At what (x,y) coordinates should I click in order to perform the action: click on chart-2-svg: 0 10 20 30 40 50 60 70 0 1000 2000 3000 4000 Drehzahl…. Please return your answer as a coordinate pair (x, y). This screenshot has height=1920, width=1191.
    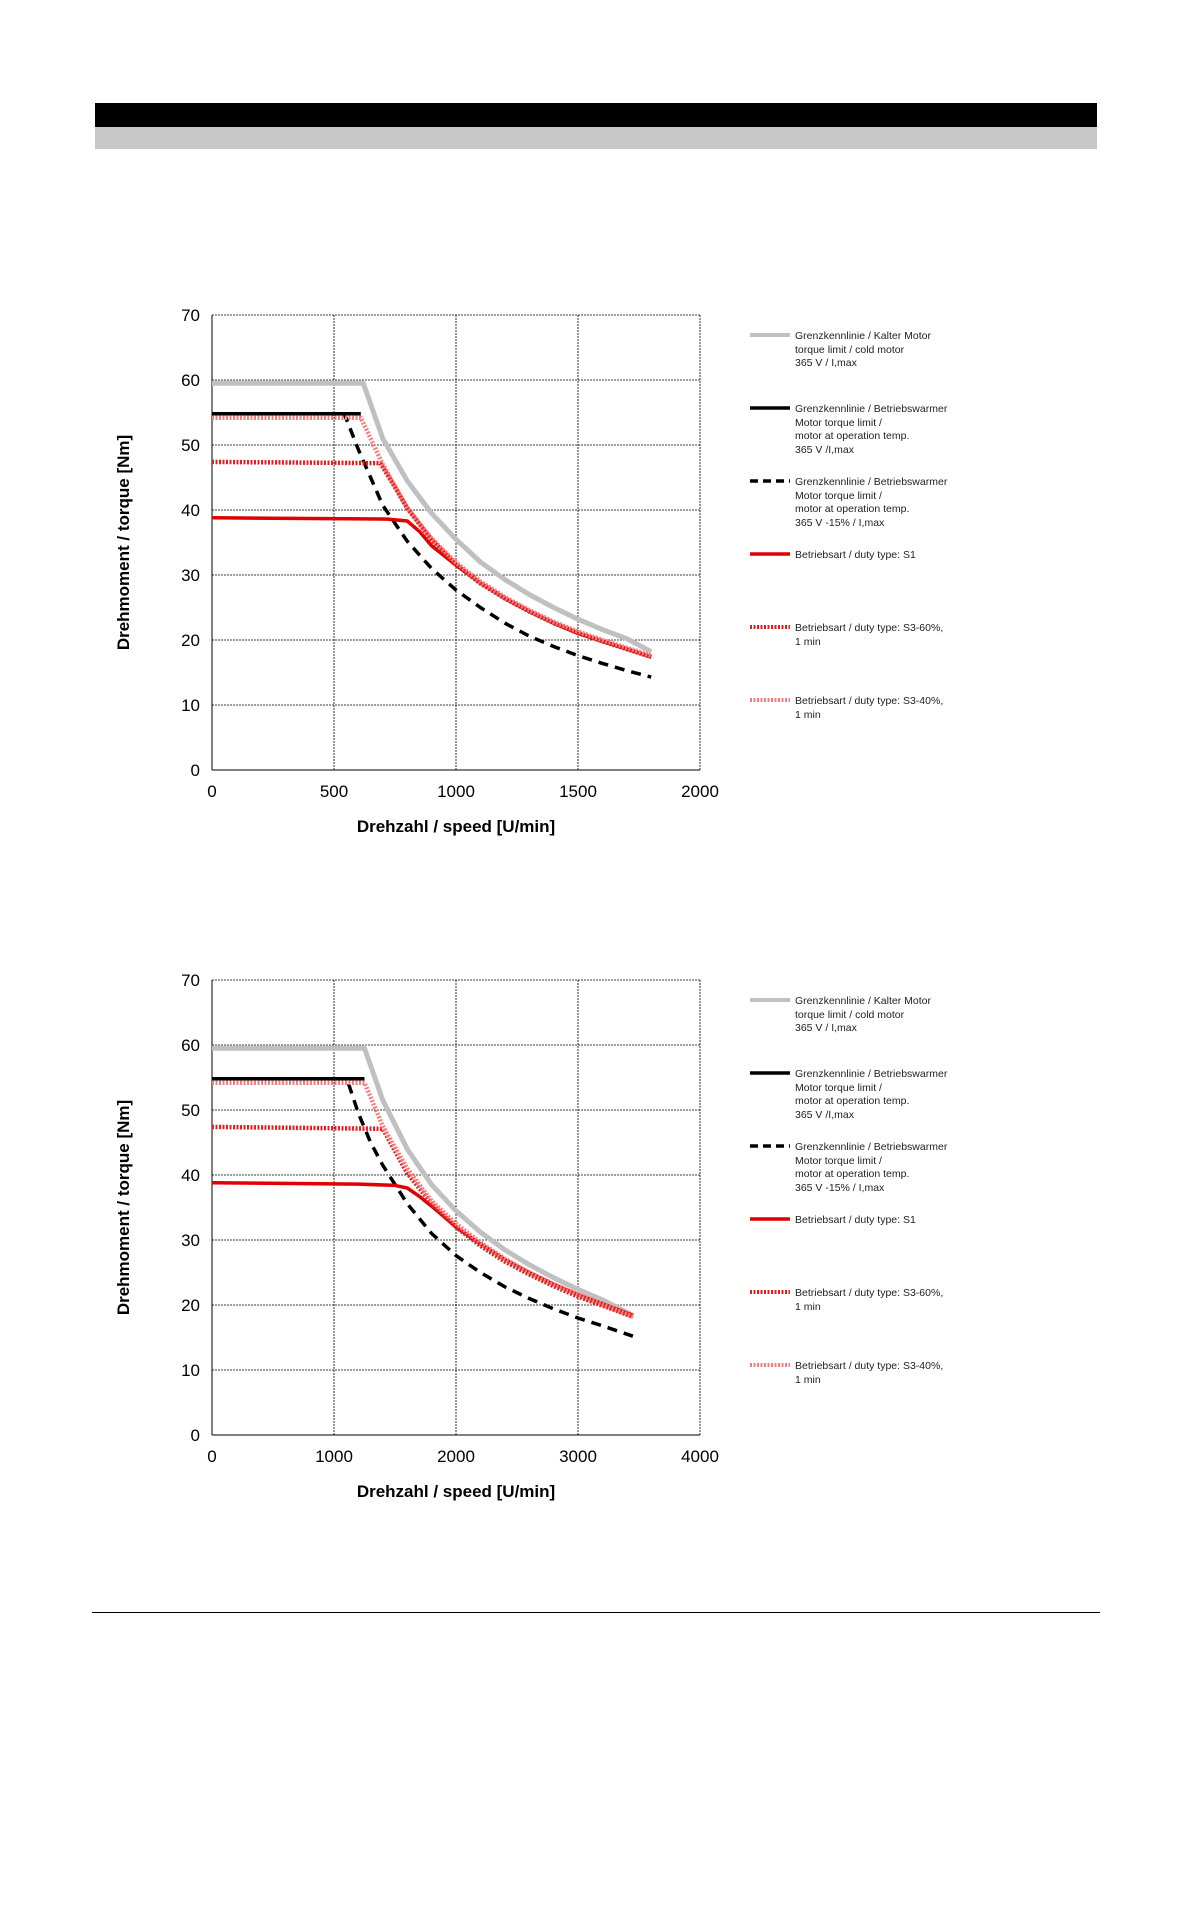
    Looking at the image, I should click on (416, 1236).